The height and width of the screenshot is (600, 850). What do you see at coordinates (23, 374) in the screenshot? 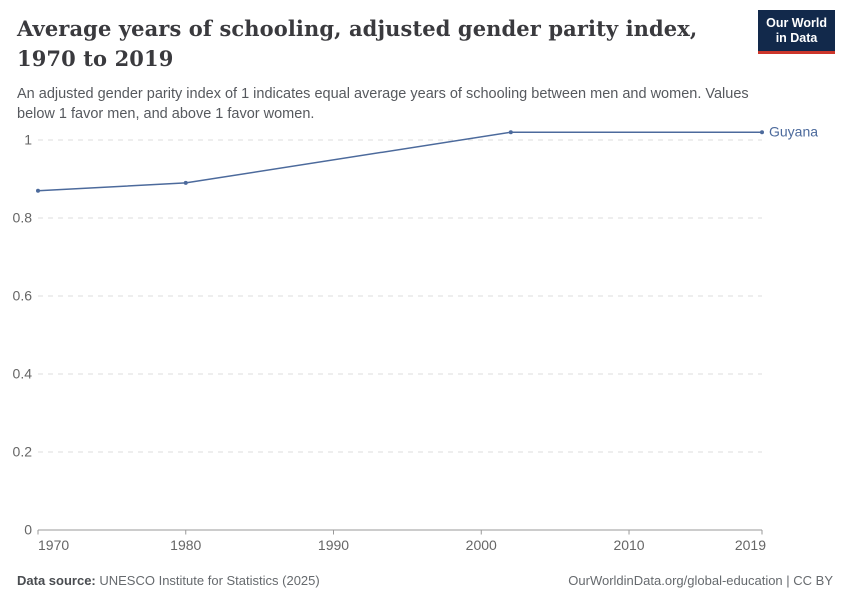
I see `y-tick-label: 0.4` at bounding box center [23, 374].